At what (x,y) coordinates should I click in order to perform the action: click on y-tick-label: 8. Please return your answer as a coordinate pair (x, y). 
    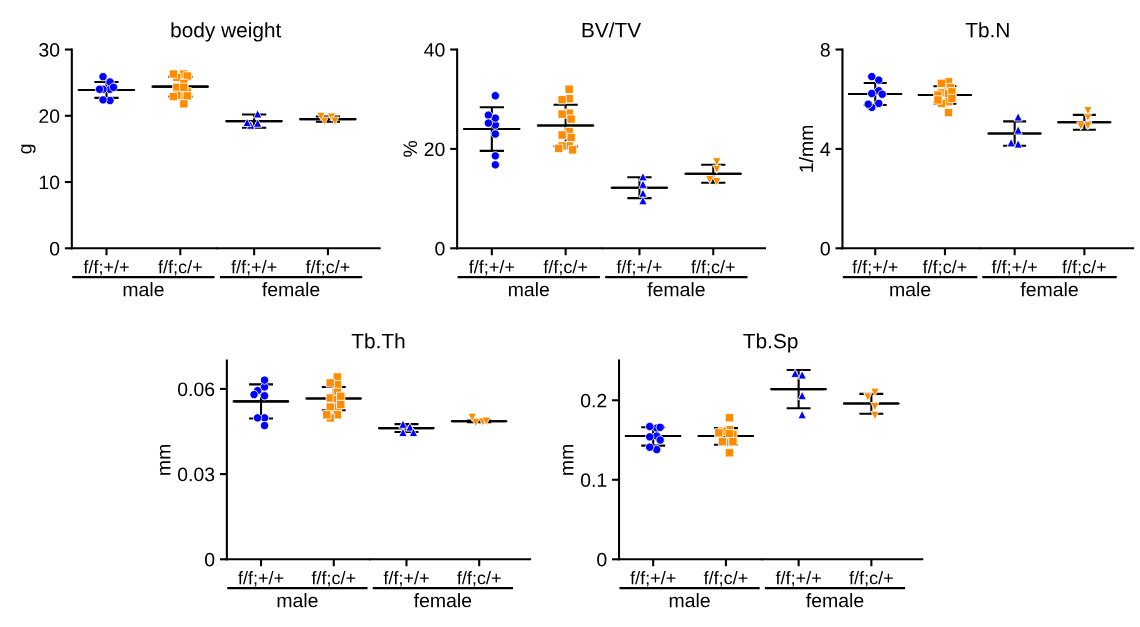
    Looking at the image, I should click on (825, 50).